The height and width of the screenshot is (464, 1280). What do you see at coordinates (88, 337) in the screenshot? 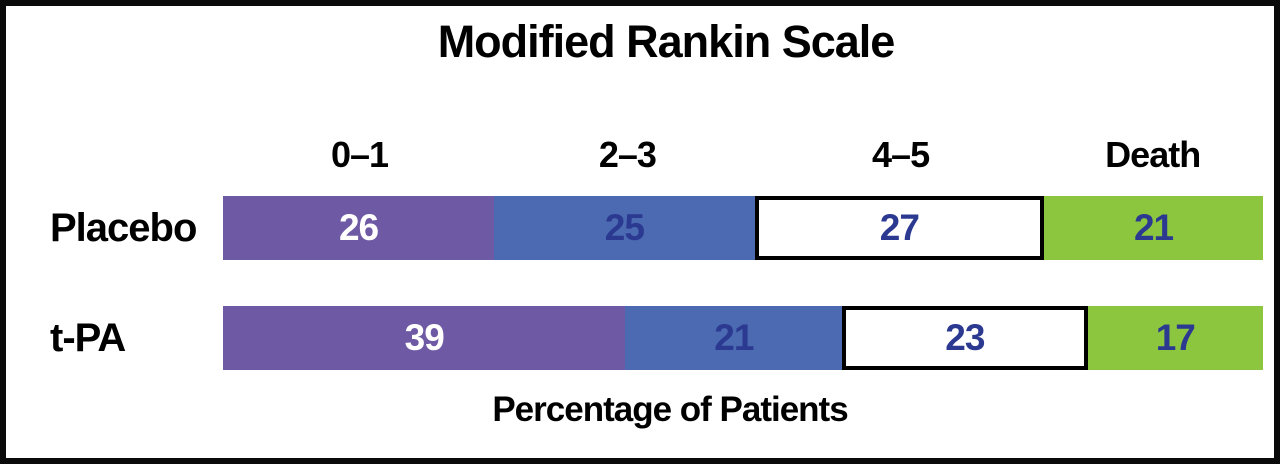
I see `row-label-tpa: t-PA` at bounding box center [88, 337].